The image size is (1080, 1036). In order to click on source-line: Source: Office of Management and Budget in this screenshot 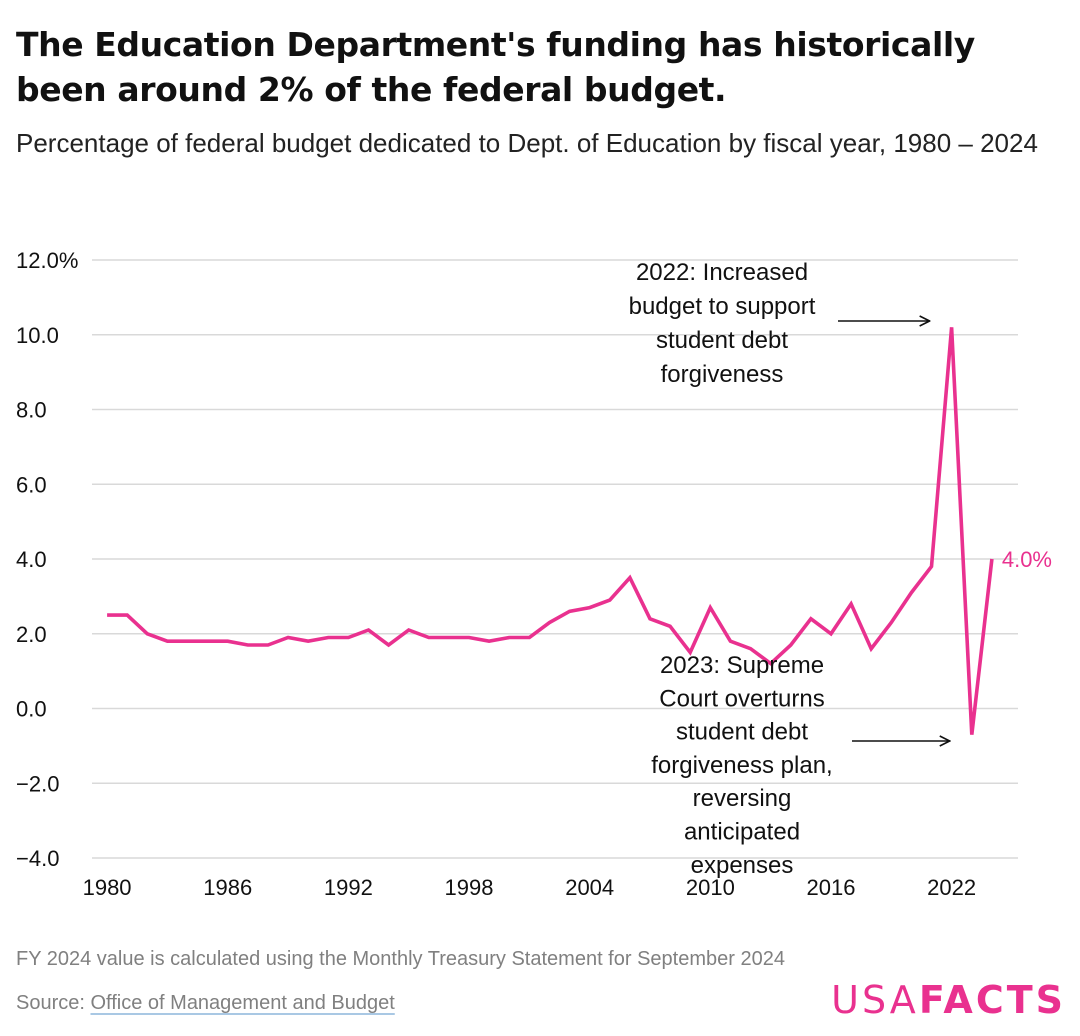, I will do `click(205, 1003)`.